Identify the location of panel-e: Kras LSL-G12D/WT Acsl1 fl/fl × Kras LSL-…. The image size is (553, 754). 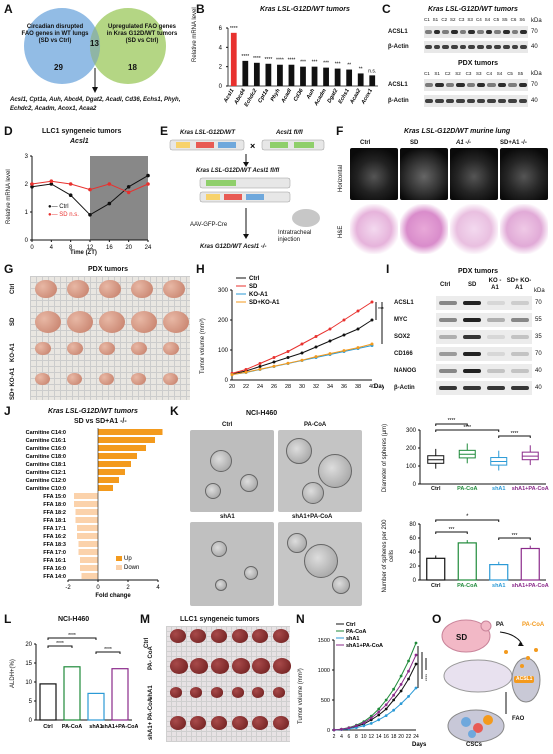
(250, 193).